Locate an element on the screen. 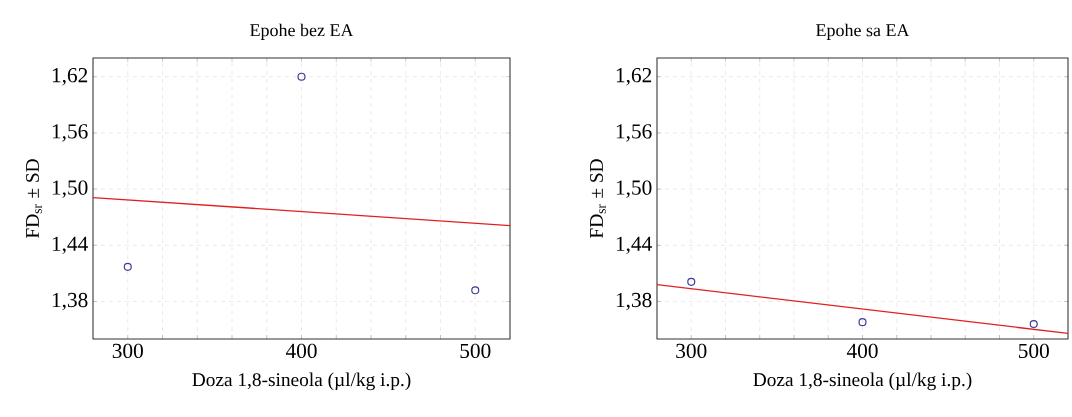  chart-title: Epohe sa EA is located at coordinates (863, 31).